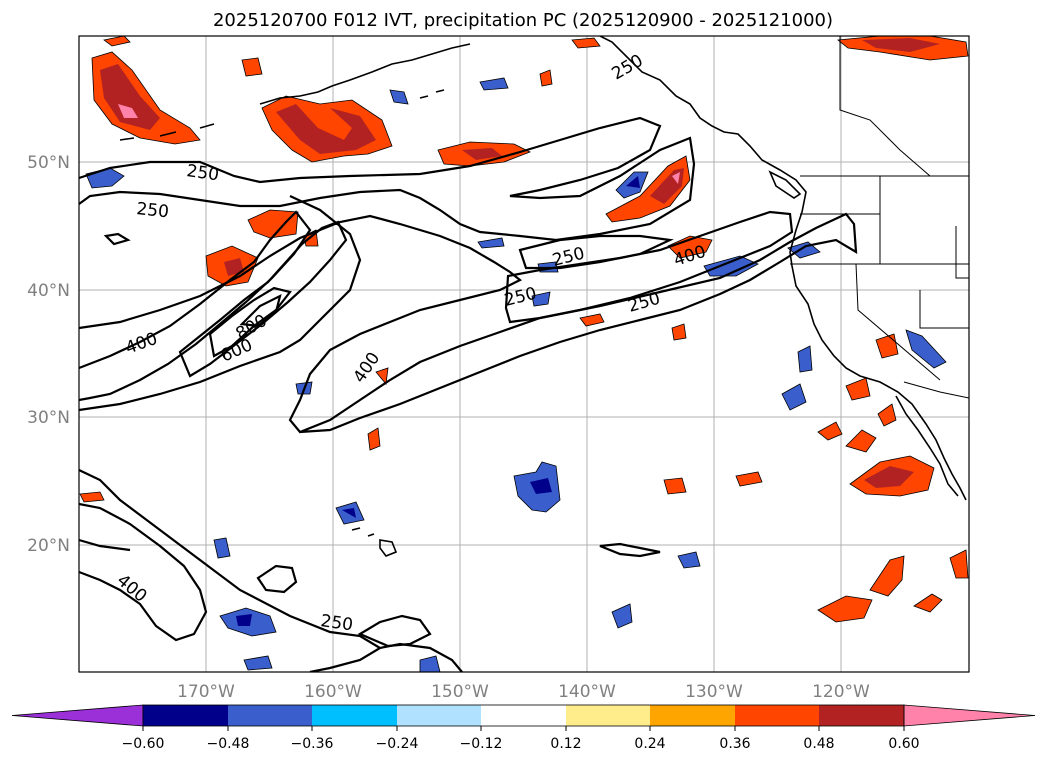  What do you see at coordinates (460, 692) in the screenshot?
I see `lon-label-150w: 150°W` at bounding box center [460, 692].